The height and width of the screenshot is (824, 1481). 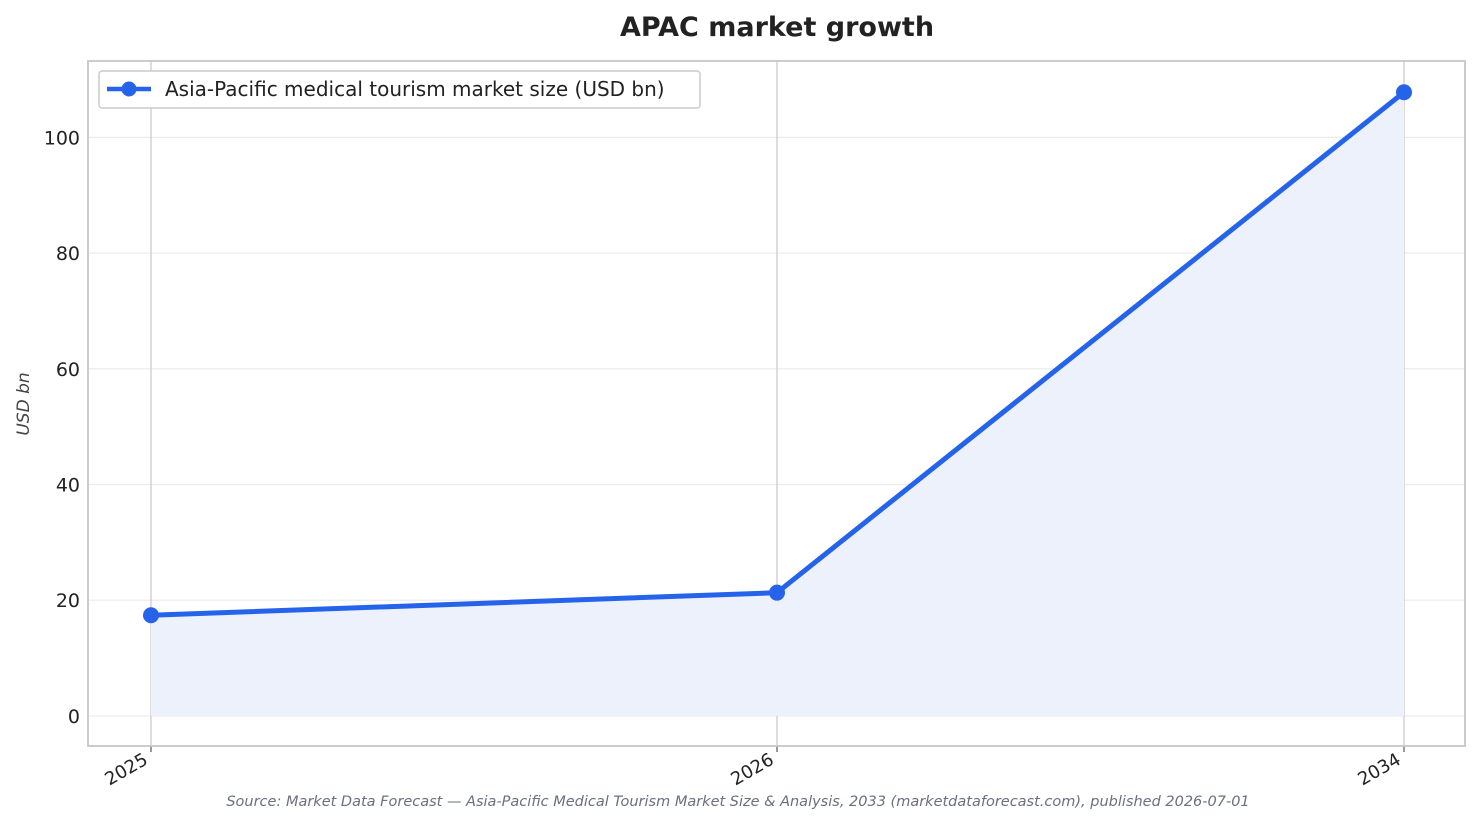 I want to click on y-tick-label: 100, so click(x=62, y=138).